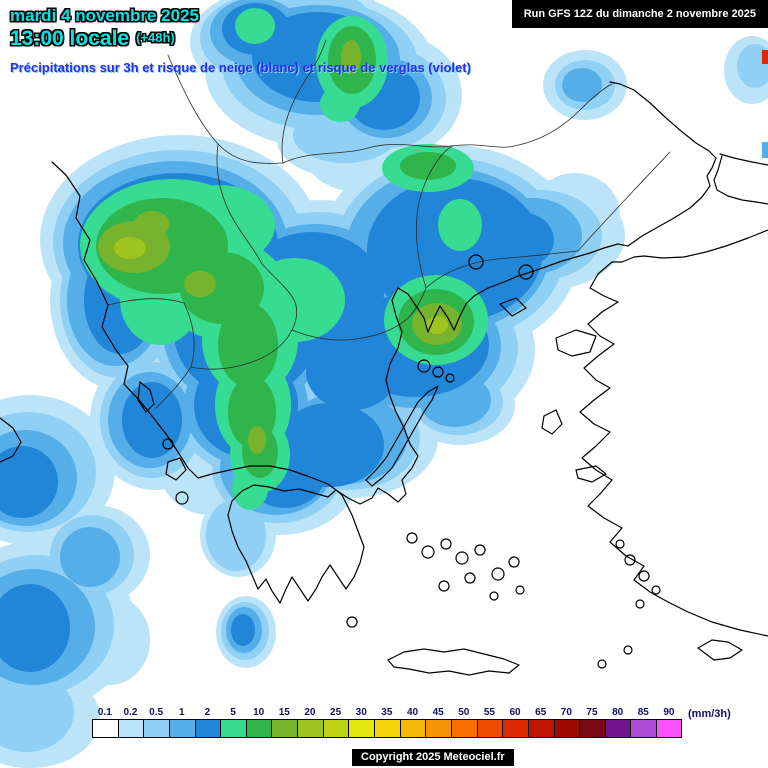 The image size is (768, 768). What do you see at coordinates (361, 712) in the screenshot?
I see `legend-tick-label: 30` at bounding box center [361, 712].